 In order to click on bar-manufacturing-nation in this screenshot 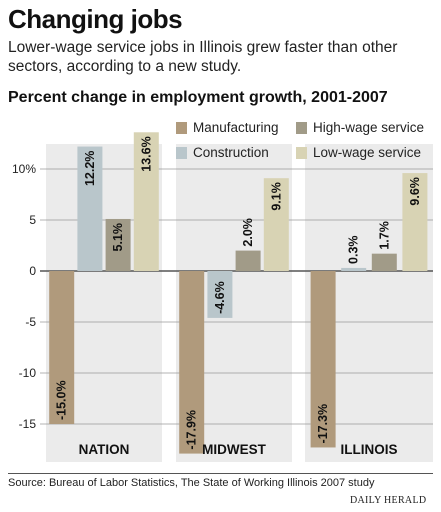, I will do `click(62, 347)`.